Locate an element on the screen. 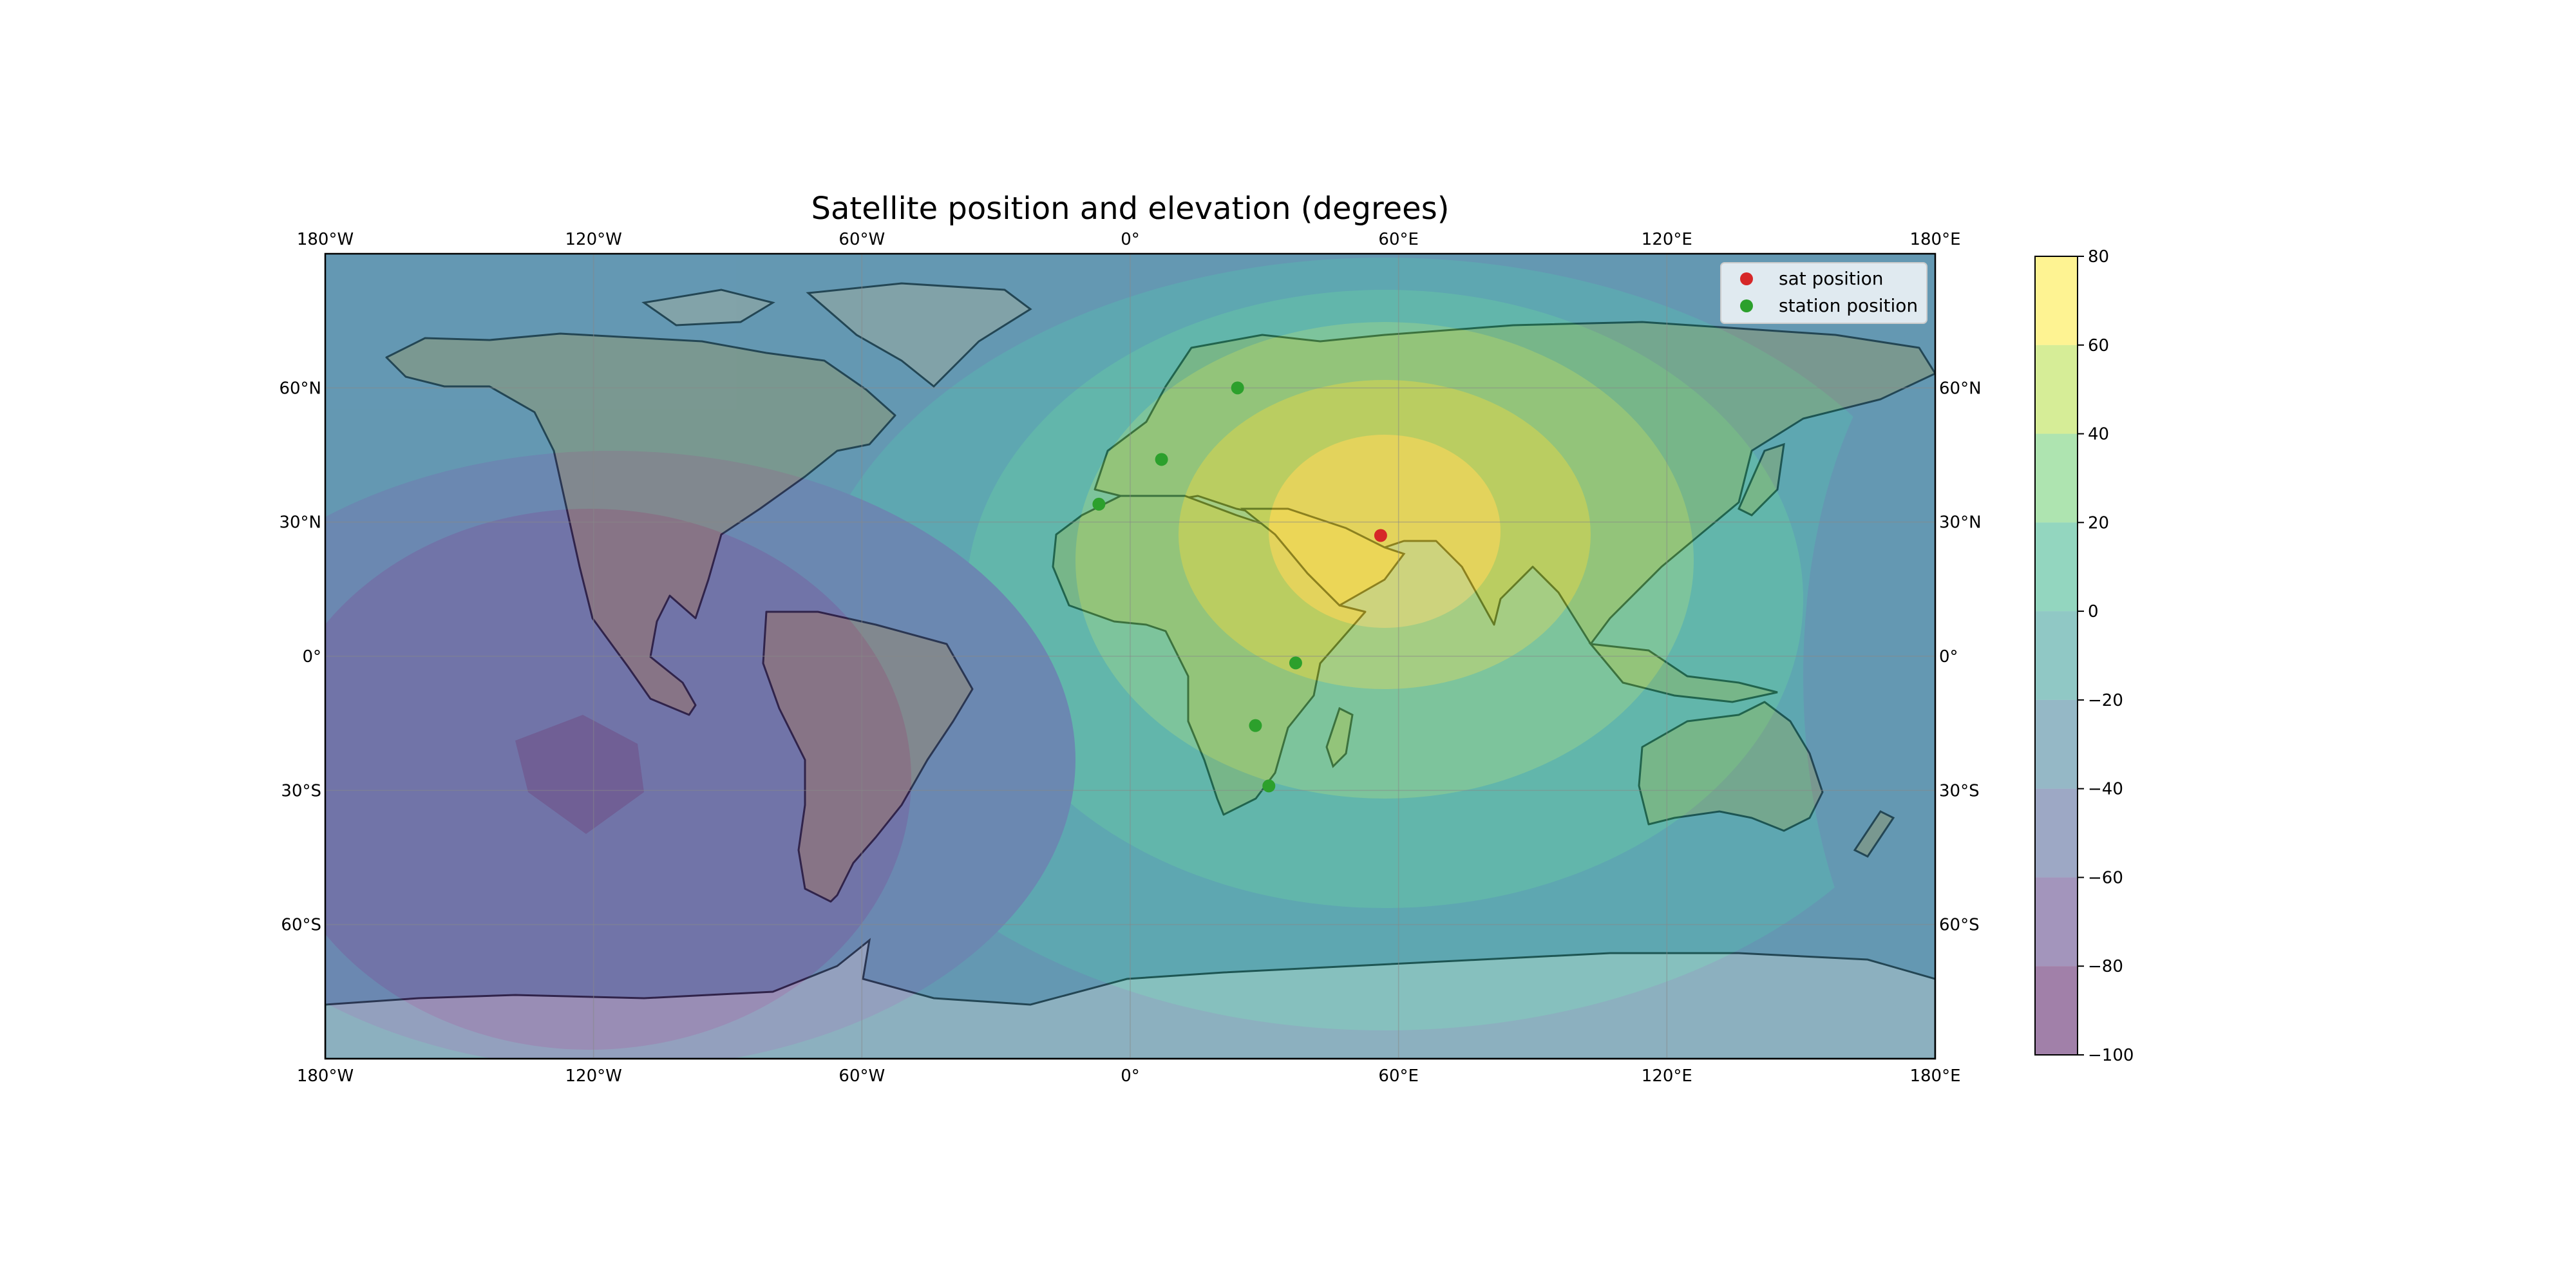 The image size is (2576, 1288). colorbar-tick-label-0: 80 is located at coordinates (2099, 257).